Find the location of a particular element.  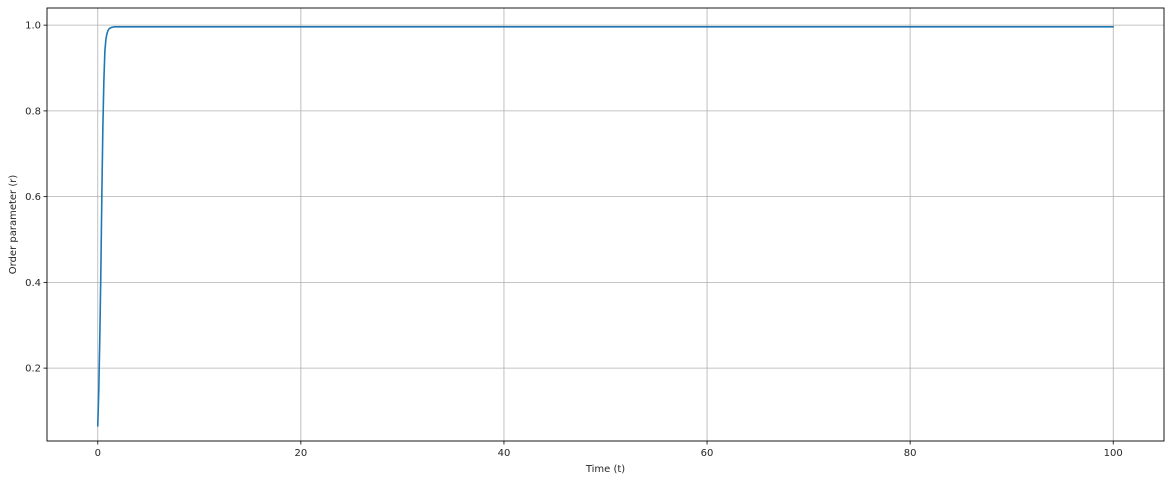

x-tick-label: 60 is located at coordinates (707, 453).